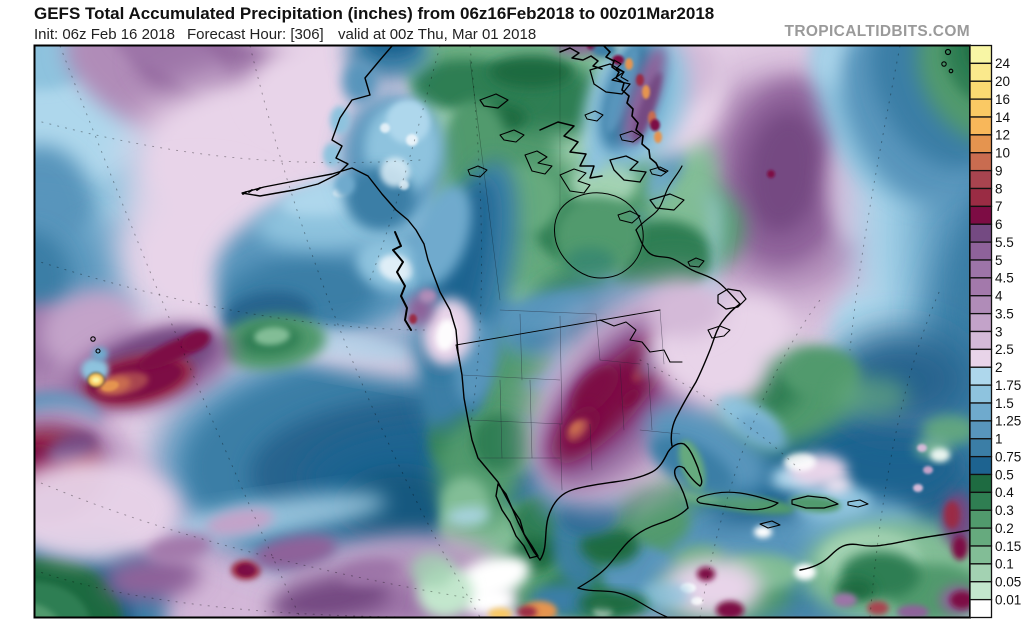  What do you see at coordinates (1004, 313) in the screenshot?
I see `svg-text: 3.5` at bounding box center [1004, 313].